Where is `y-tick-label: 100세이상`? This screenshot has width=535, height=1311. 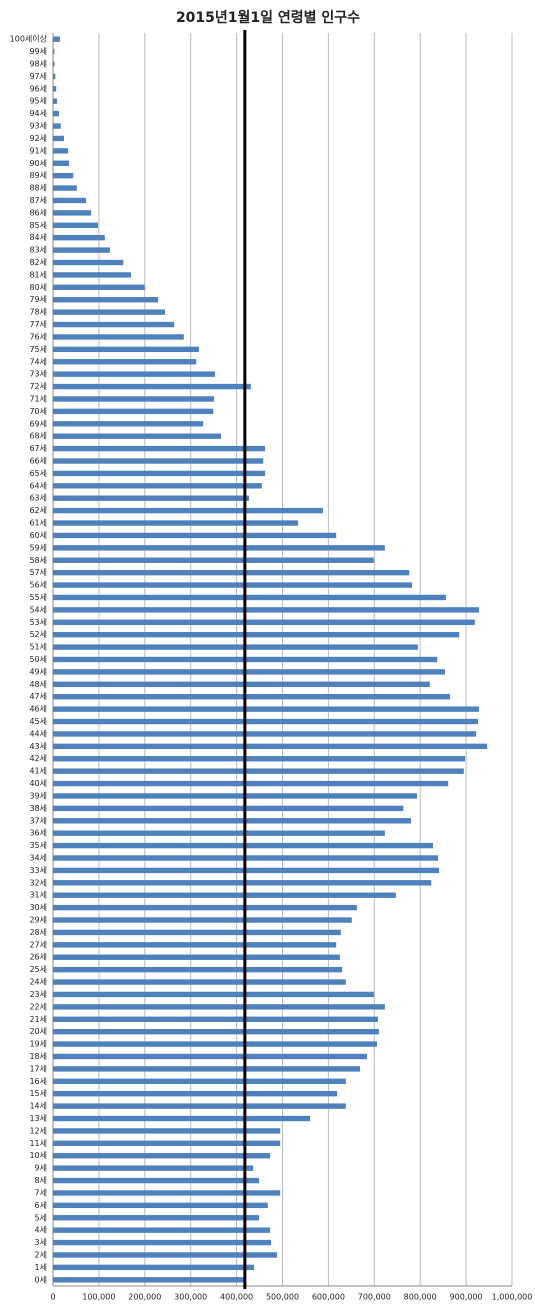
y-tick-label: 100세이상 is located at coordinates (29, 39).